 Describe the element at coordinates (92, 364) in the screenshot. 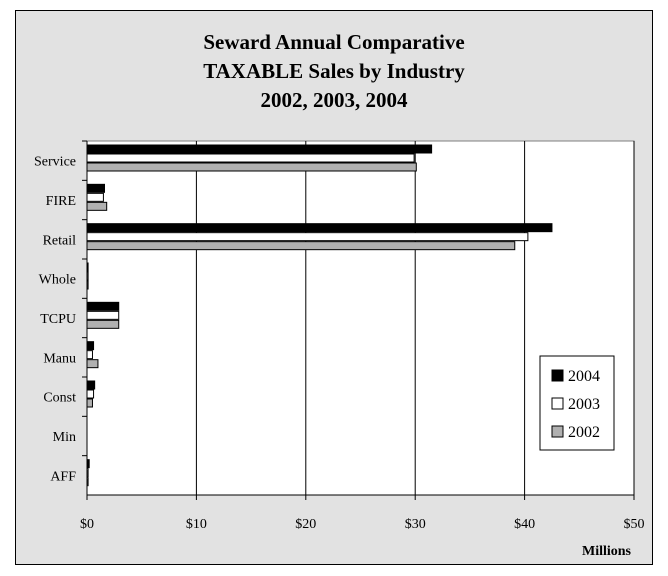

I see `bar-2002-manu` at that location.